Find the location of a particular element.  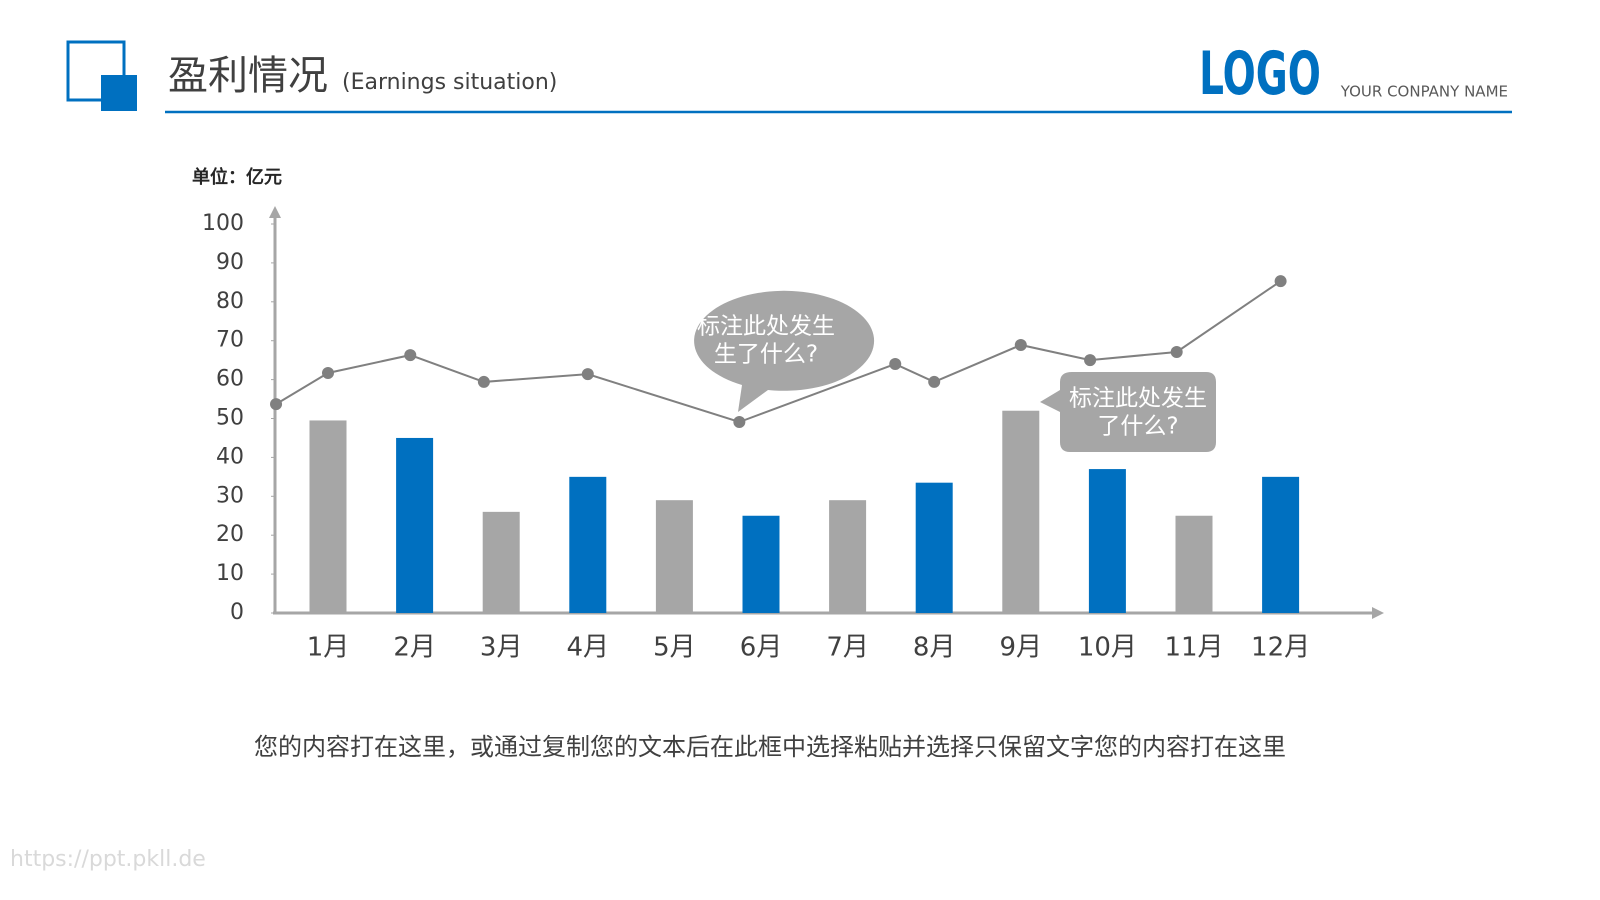

y-tick-label: 40 is located at coordinates (230, 456).